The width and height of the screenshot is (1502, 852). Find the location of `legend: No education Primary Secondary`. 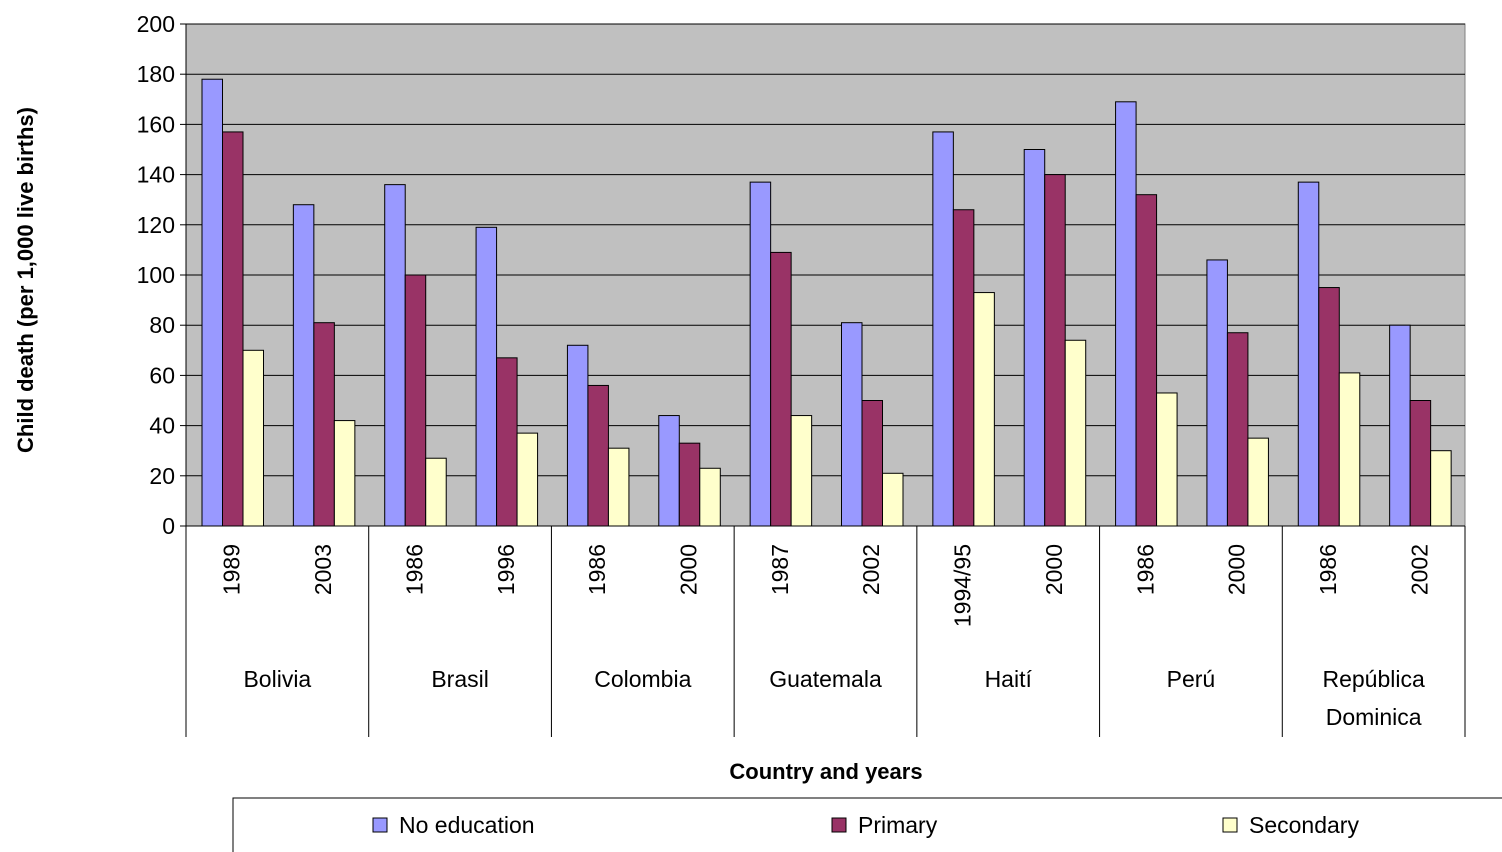

legend: No education Primary Secondary is located at coordinates (867, 824).